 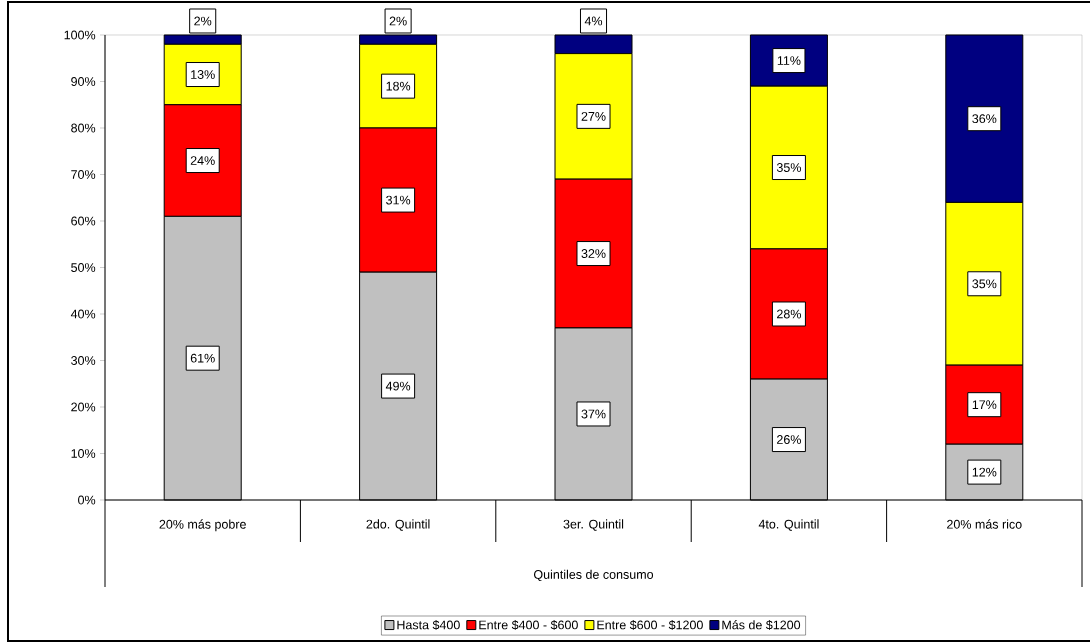 What do you see at coordinates (83, 453) in the screenshot?
I see `y-tick-label: 10%` at bounding box center [83, 453].